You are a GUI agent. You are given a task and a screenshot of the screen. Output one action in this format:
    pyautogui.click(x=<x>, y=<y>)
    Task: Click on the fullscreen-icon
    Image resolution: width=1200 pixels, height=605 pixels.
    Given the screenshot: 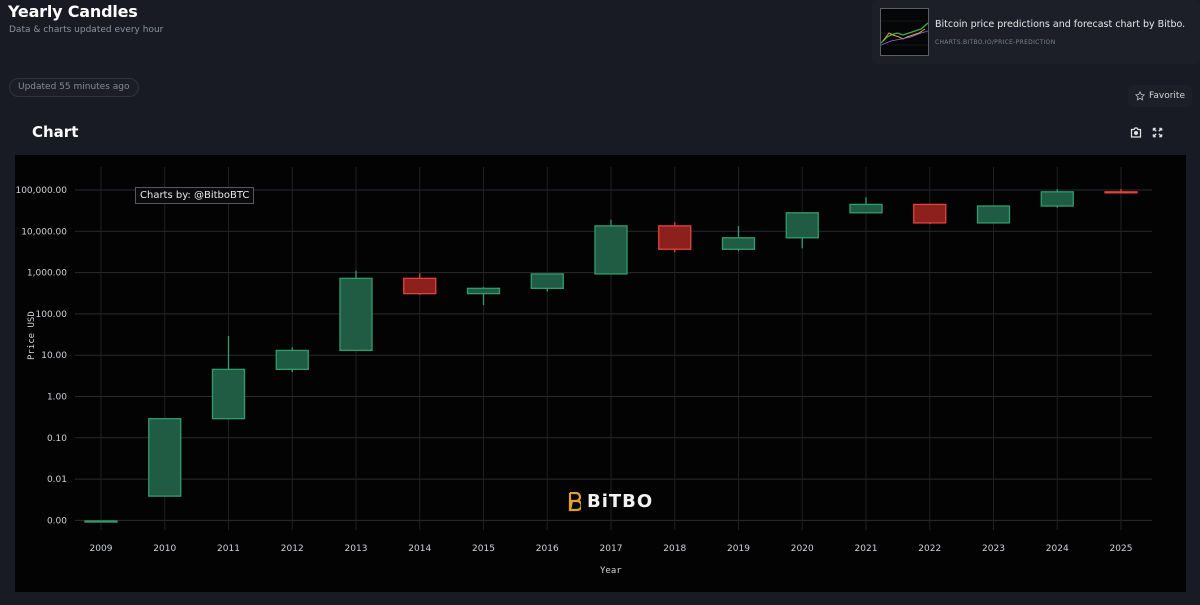 What is the action you would take?
    pyautogui.click(x=1157, y=132)
    